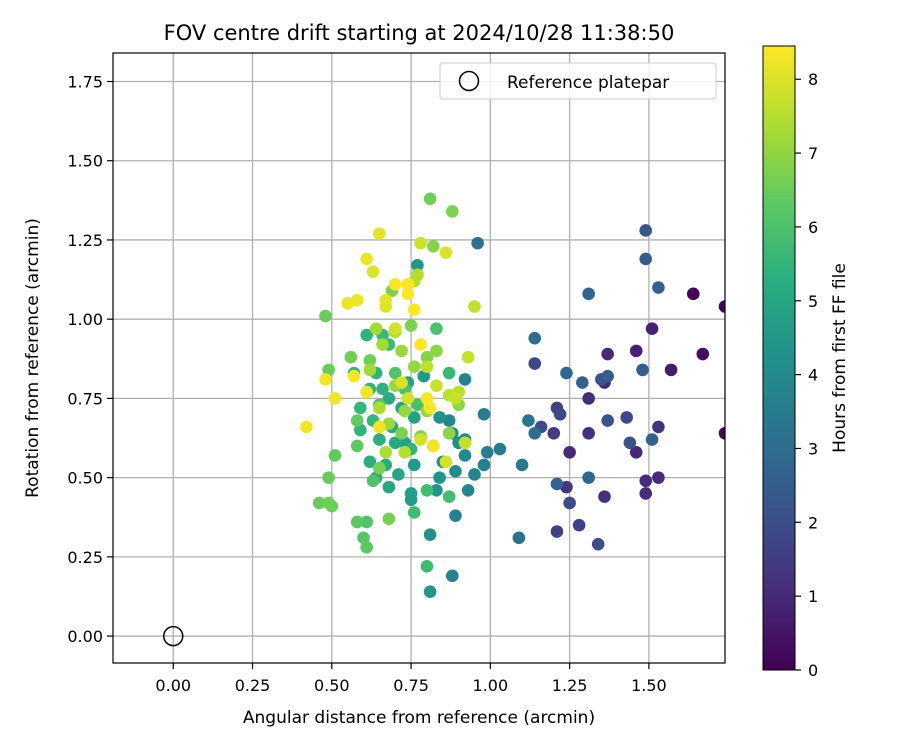 This screenshot has width=900, height=750. Describe the element at coordinates (840, 358) in the screenshot. I see `colorbar-label: Hours from first FF file` at that location.